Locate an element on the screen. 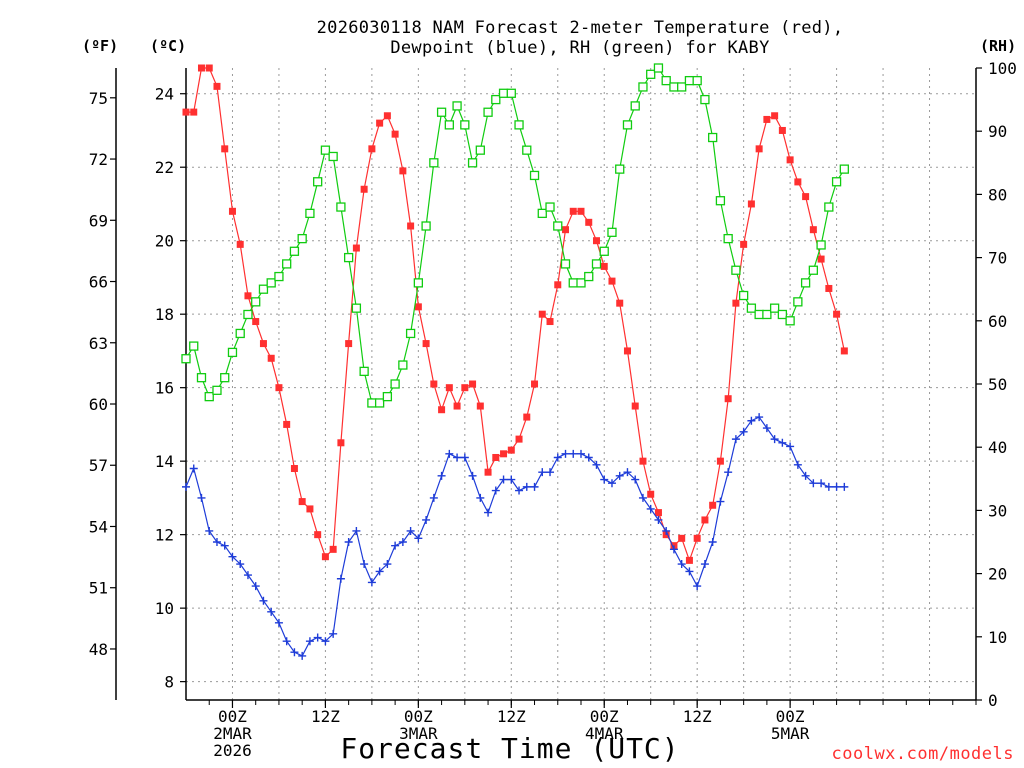  tick-label-c-12: 12 is located at coordinates (164, 535).